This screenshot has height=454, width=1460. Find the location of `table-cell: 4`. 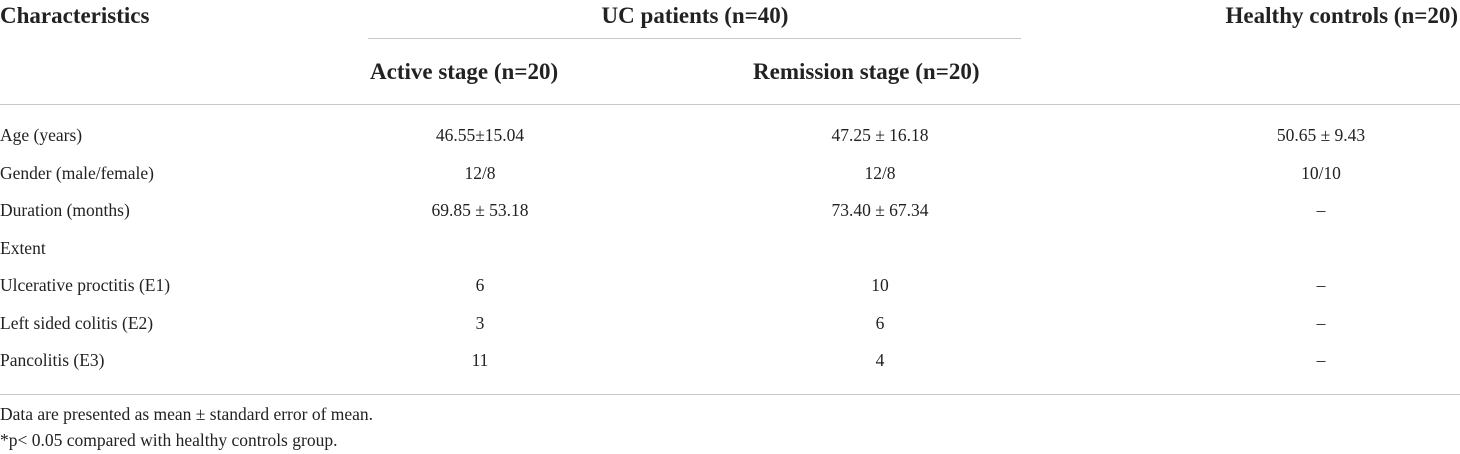

table-cell: 4 is located at coordinates (880, 360).